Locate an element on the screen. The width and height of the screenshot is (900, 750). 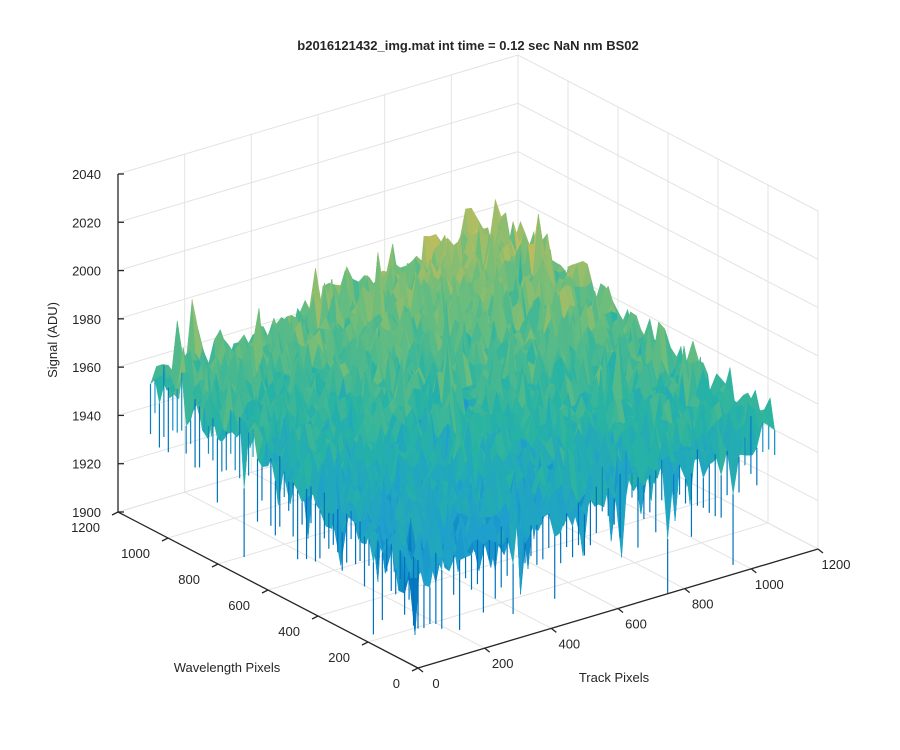
x-tick-label: 600 is located at coordinates (636, 624).